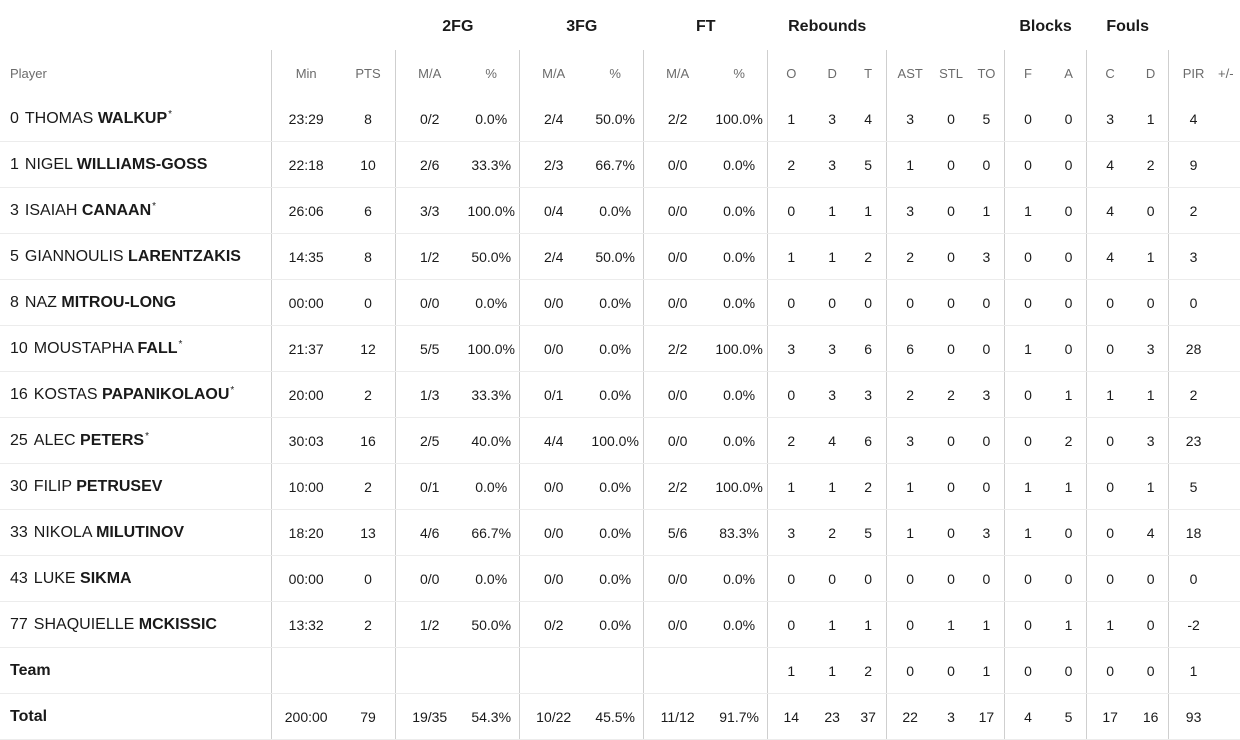  What do you see at coordinates (142, 164) in the screenshot?
I see `player-last-name: WILLIAMS-GOSS` at bounding box center [142, 164].